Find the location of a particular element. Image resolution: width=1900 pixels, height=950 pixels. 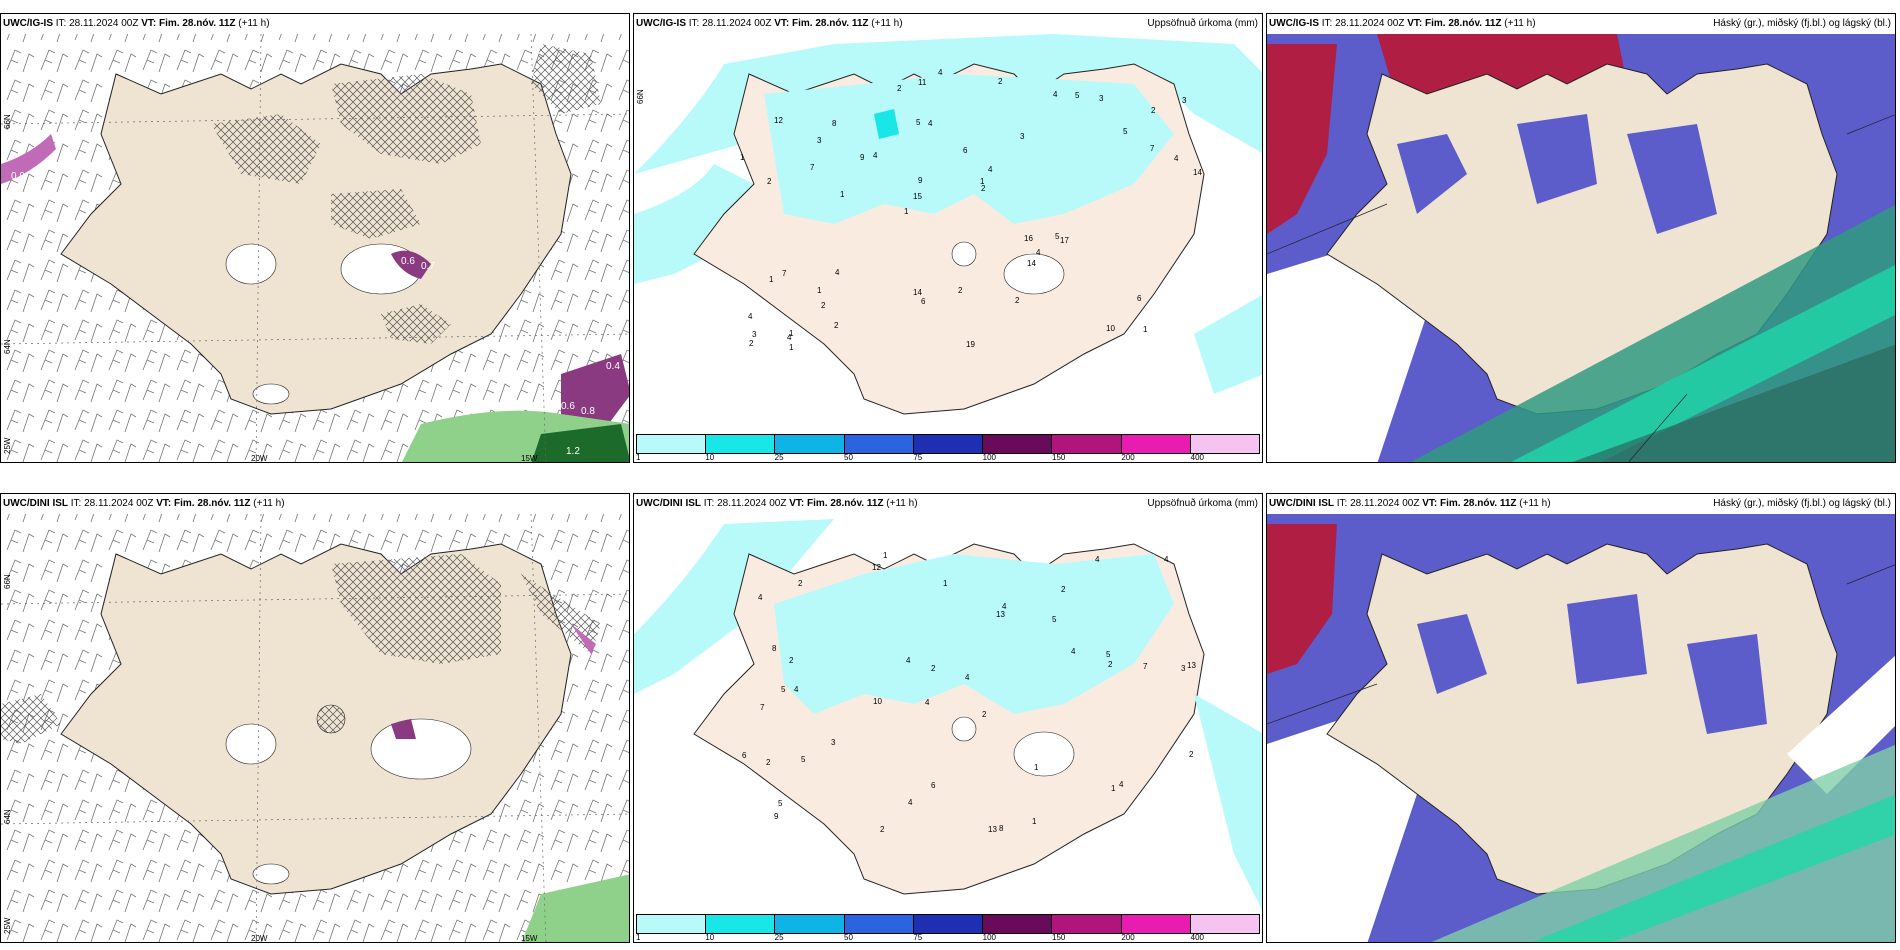

precip-value: 13 is located at coordinates (992, 829).